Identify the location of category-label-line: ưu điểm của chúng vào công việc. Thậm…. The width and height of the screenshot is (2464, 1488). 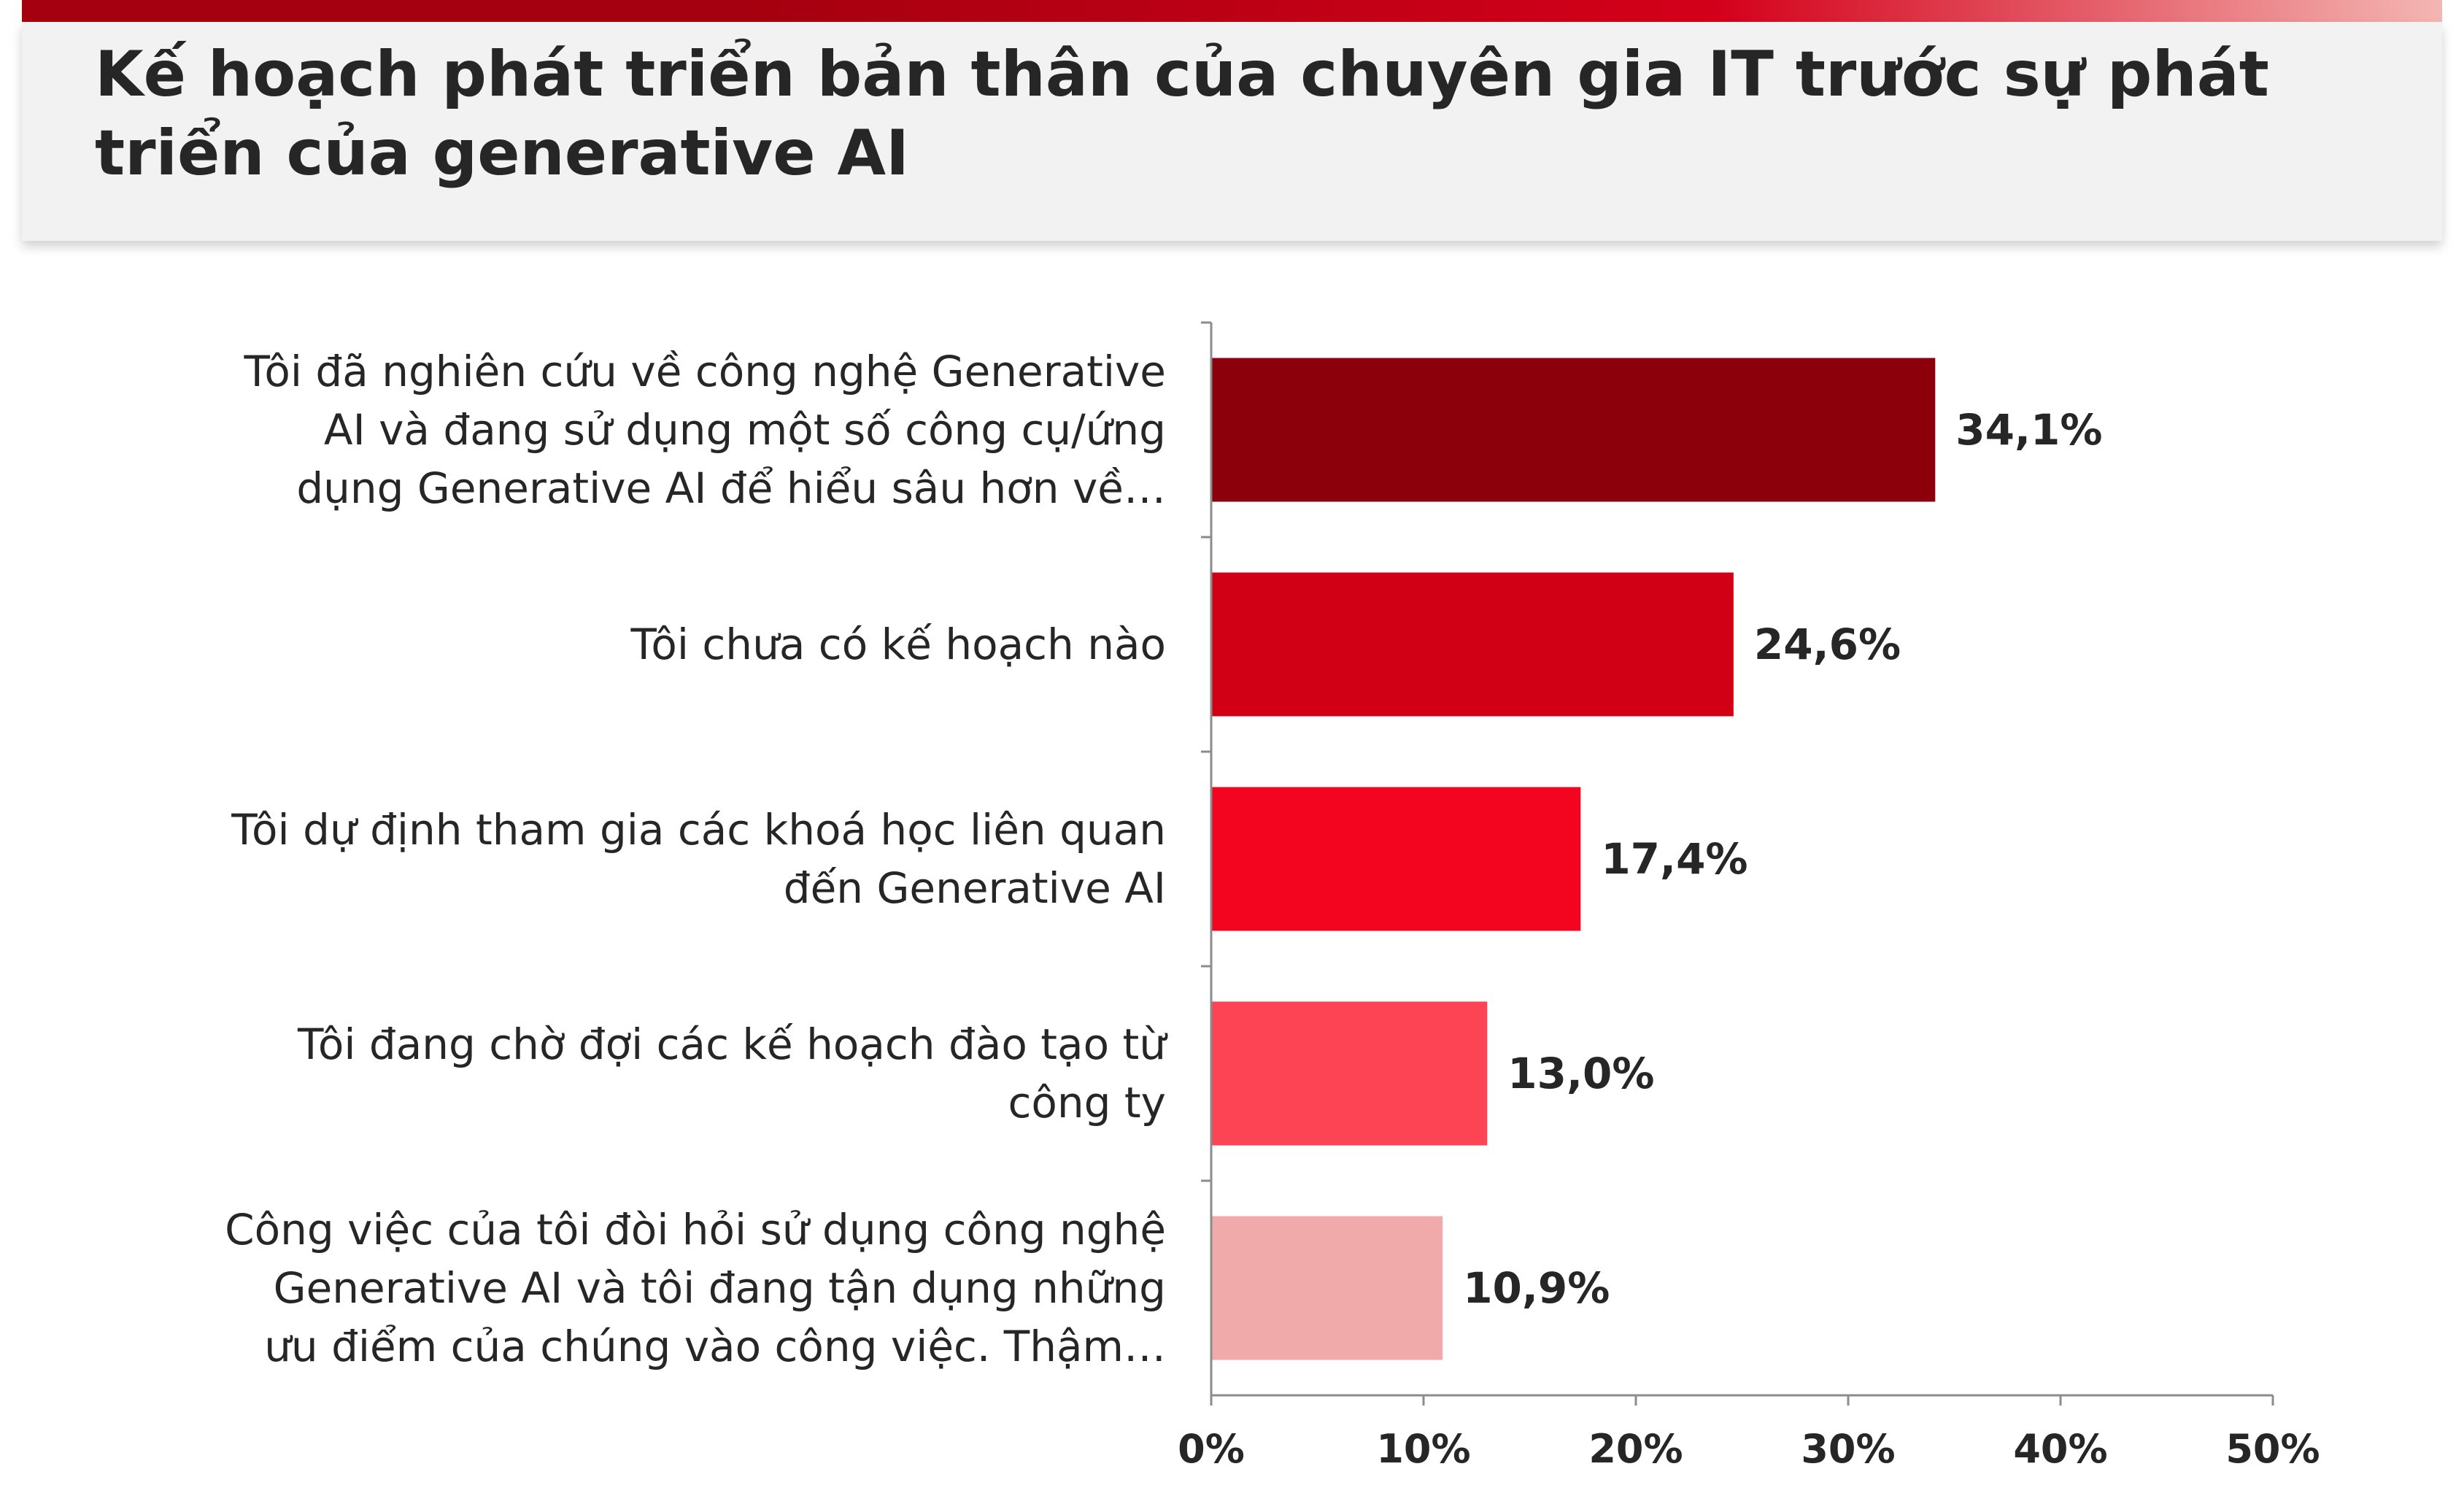
(715, 1346).